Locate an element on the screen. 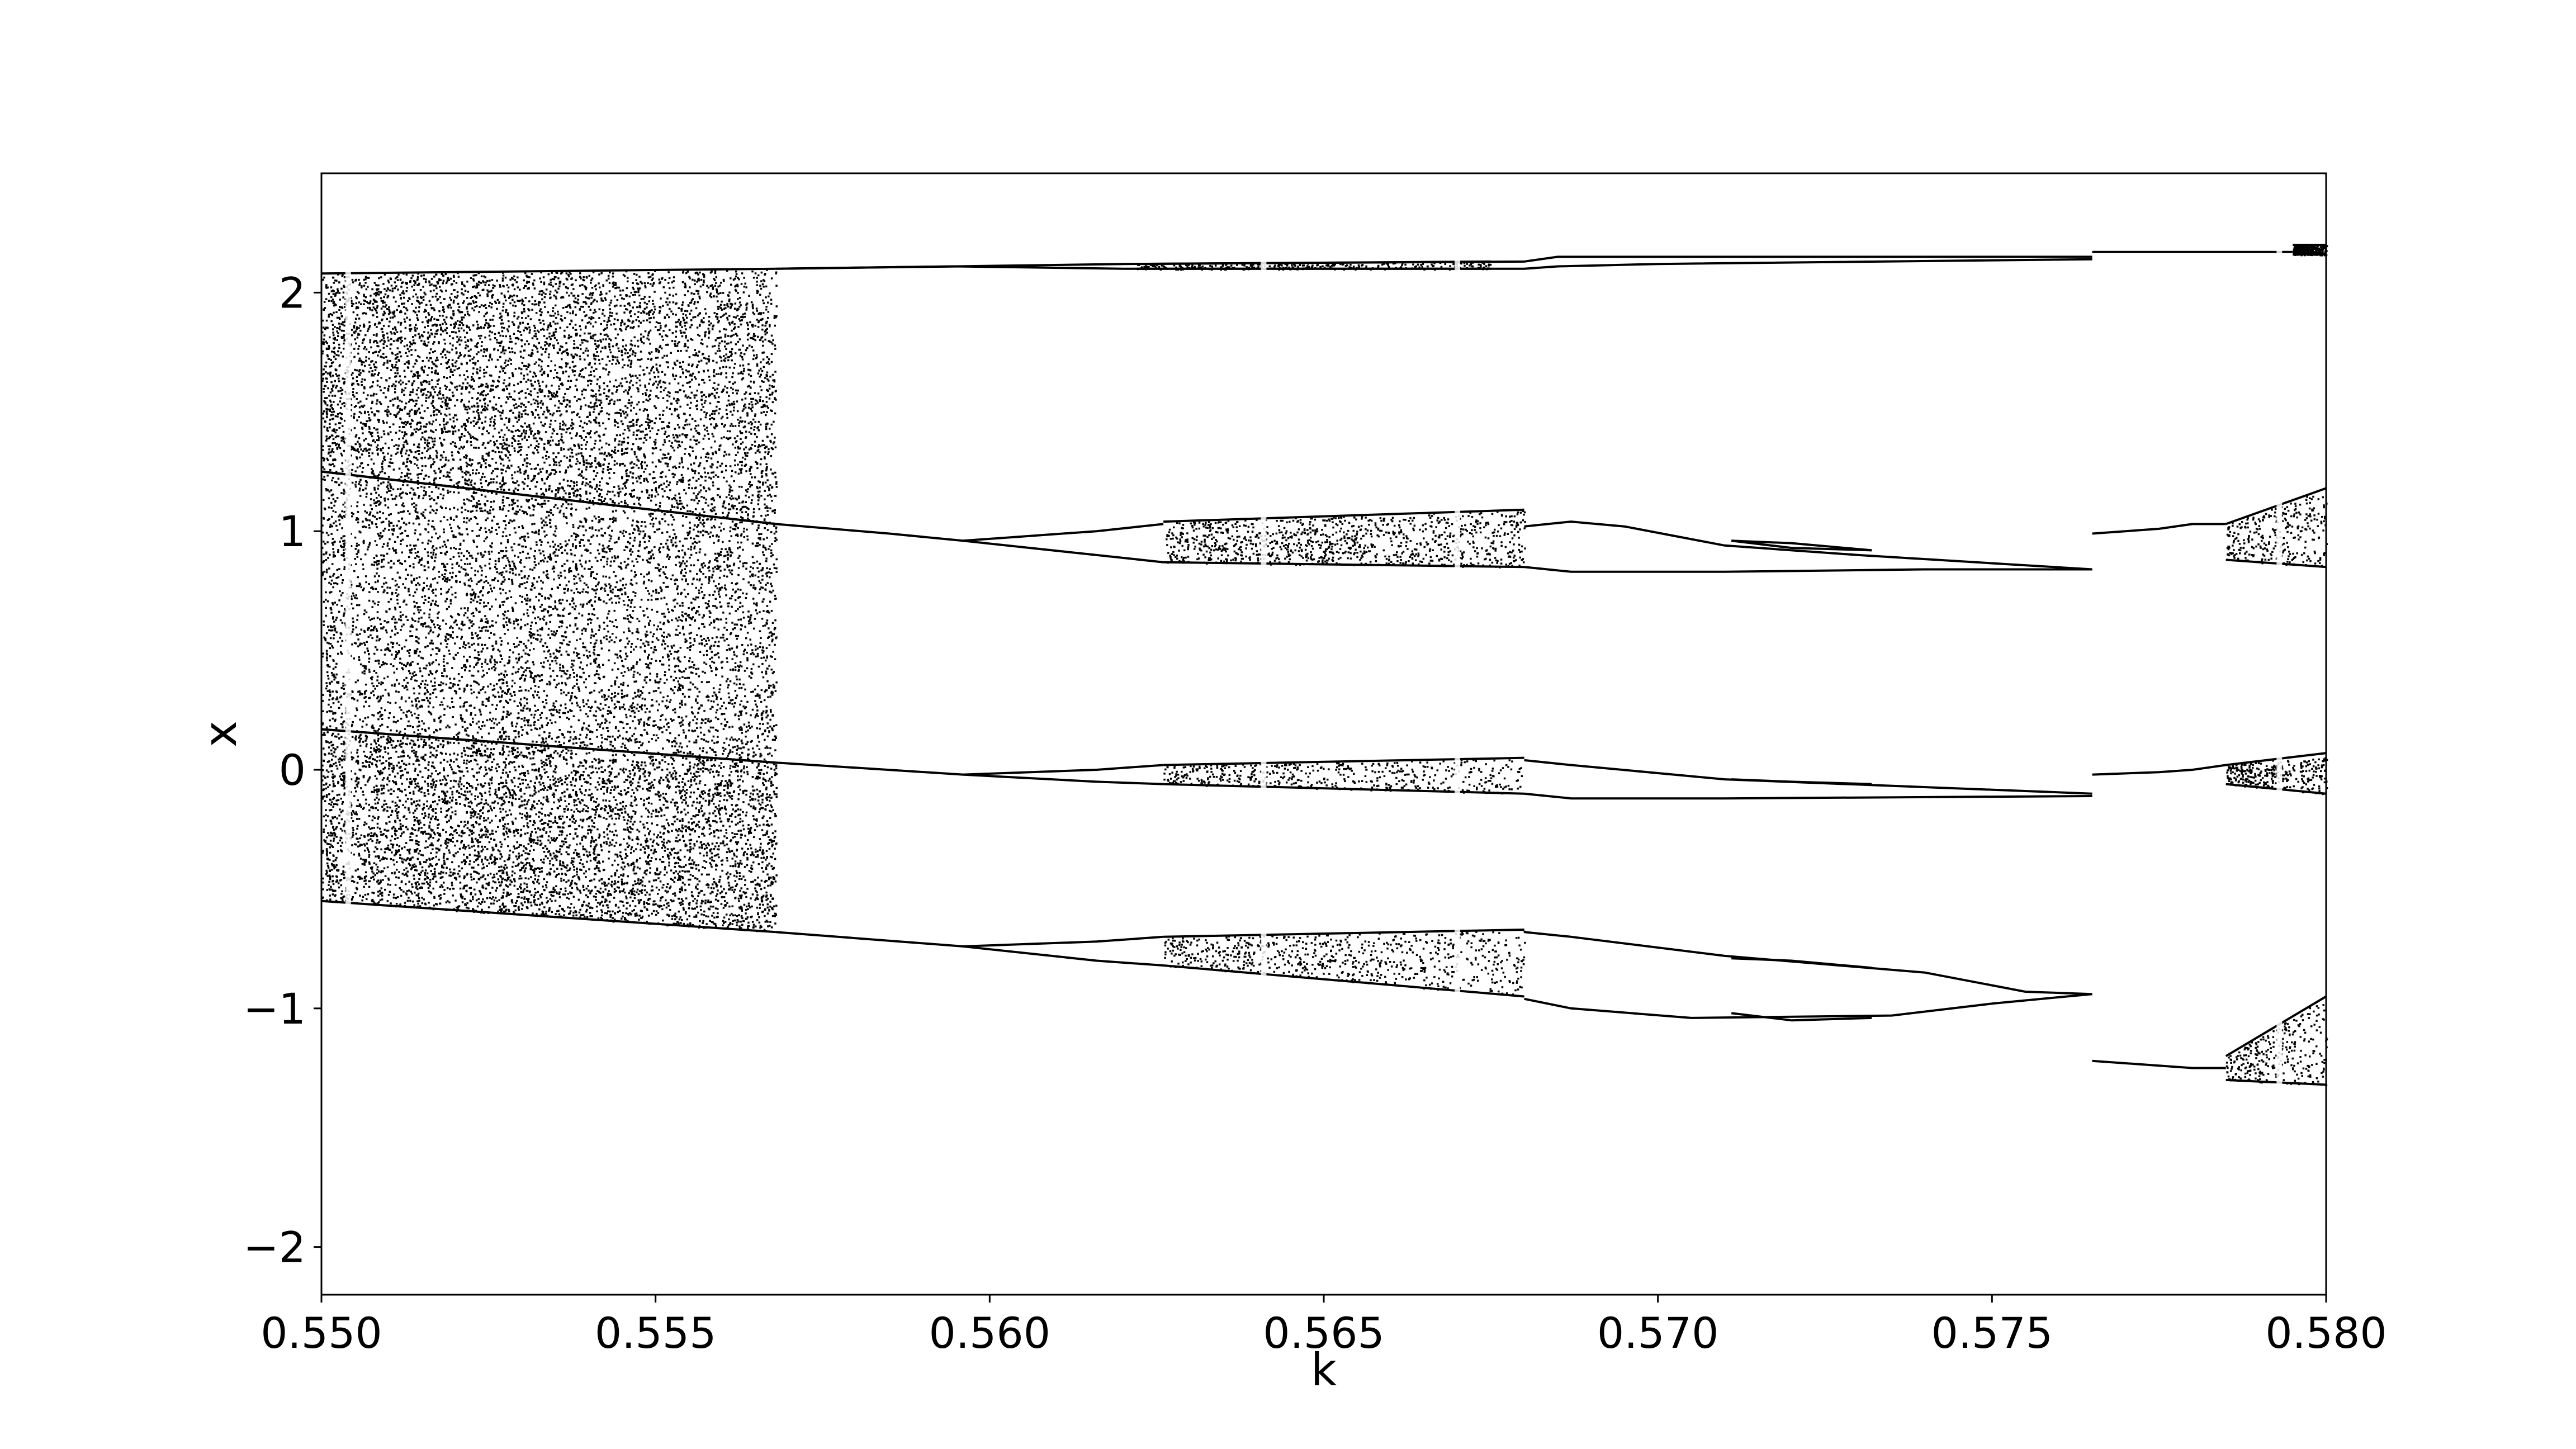 Image resolution: width=2576 pixels, height=1449 pixels. y-axis-label: x is located at coordinates (221, 734).